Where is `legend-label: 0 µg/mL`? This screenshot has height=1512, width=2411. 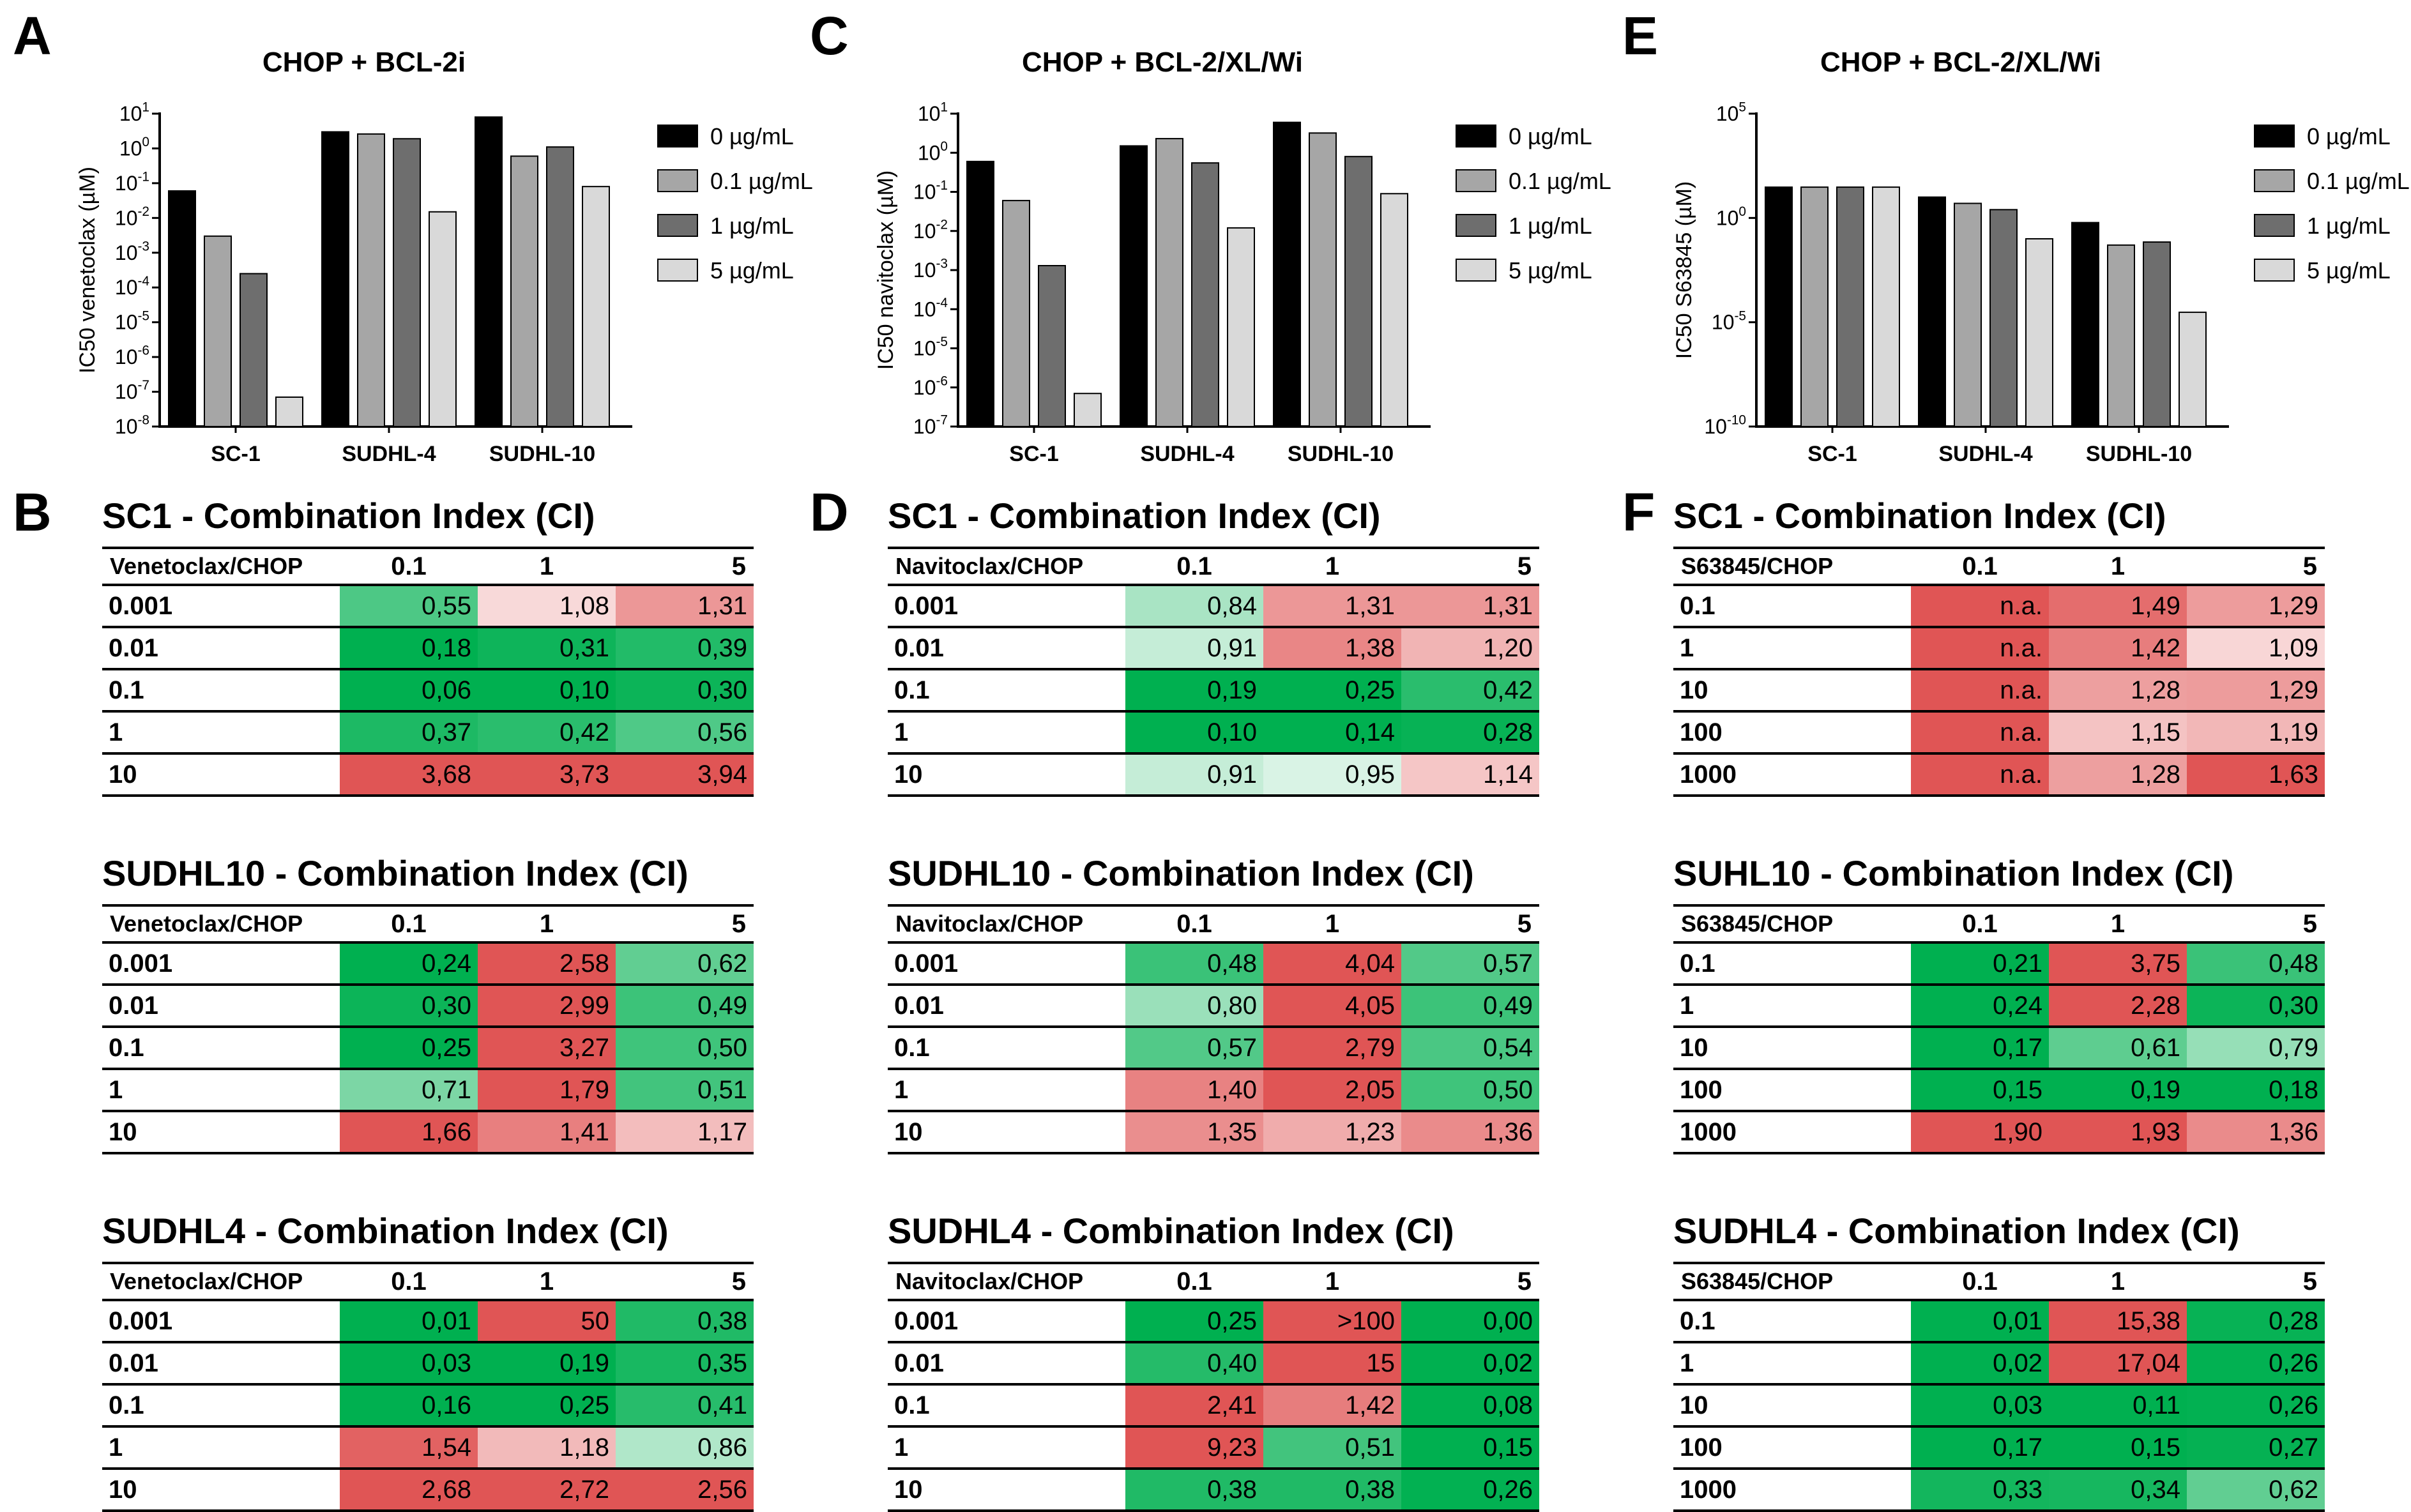
legend-label: 0 µg/mL is located at coordinates (752, 136).